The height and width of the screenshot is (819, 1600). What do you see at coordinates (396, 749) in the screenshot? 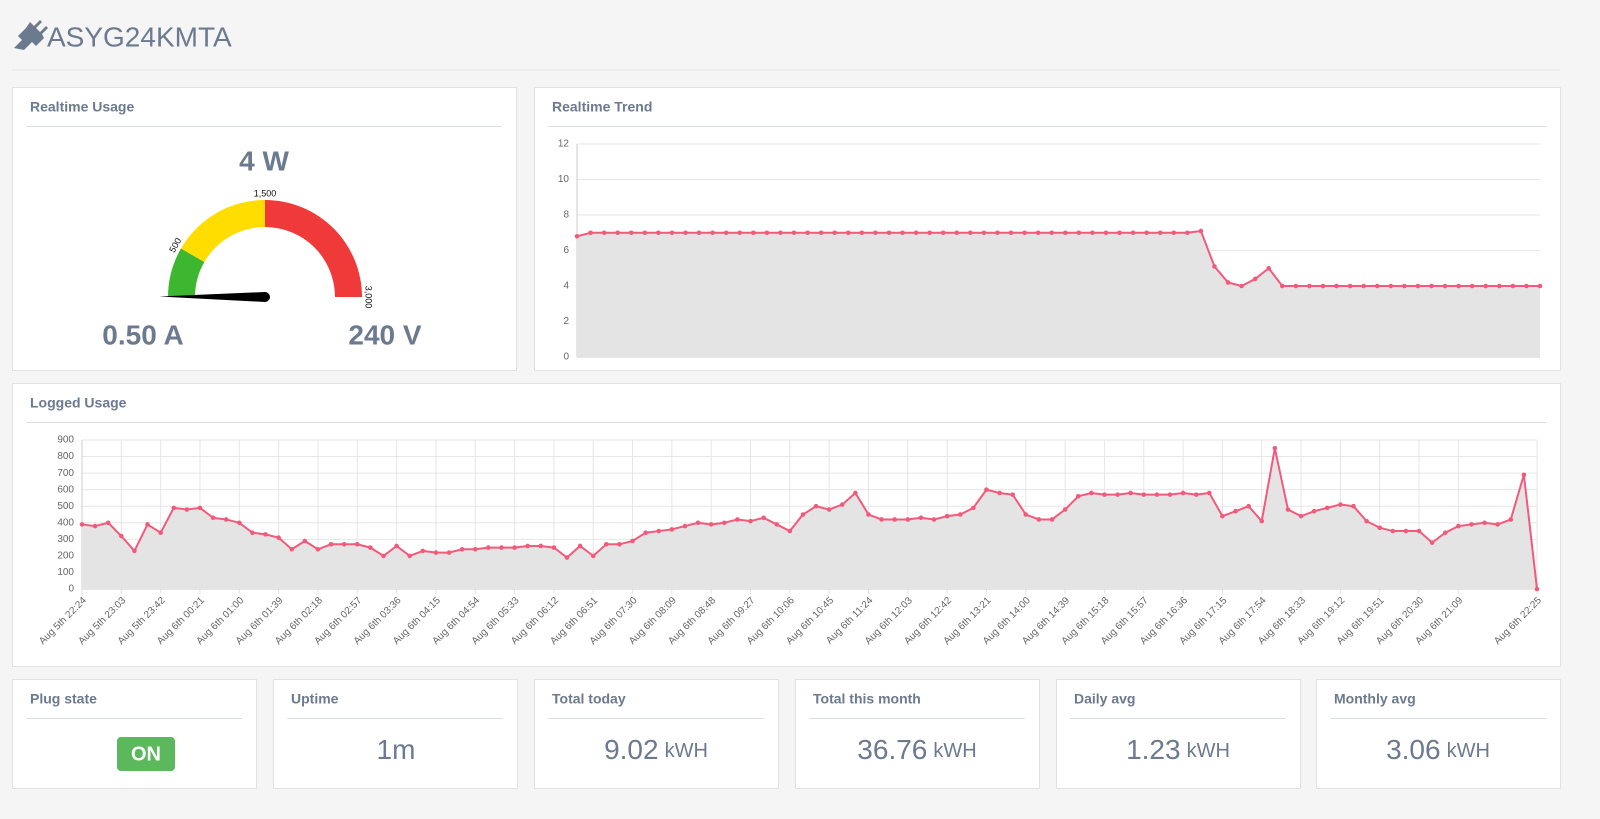
I see `value-number: 1m` at bounding box center [396, 749].